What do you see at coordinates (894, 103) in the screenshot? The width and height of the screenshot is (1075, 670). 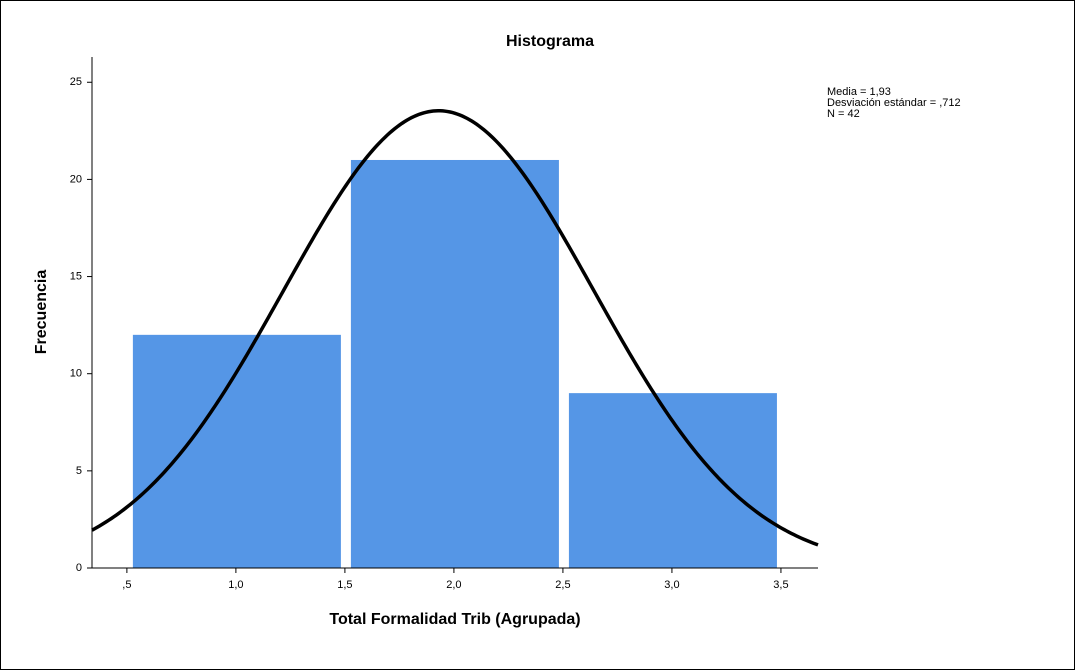 I see `stat-label: Desviación estándar = ,712` at bounding box center [894, 103].